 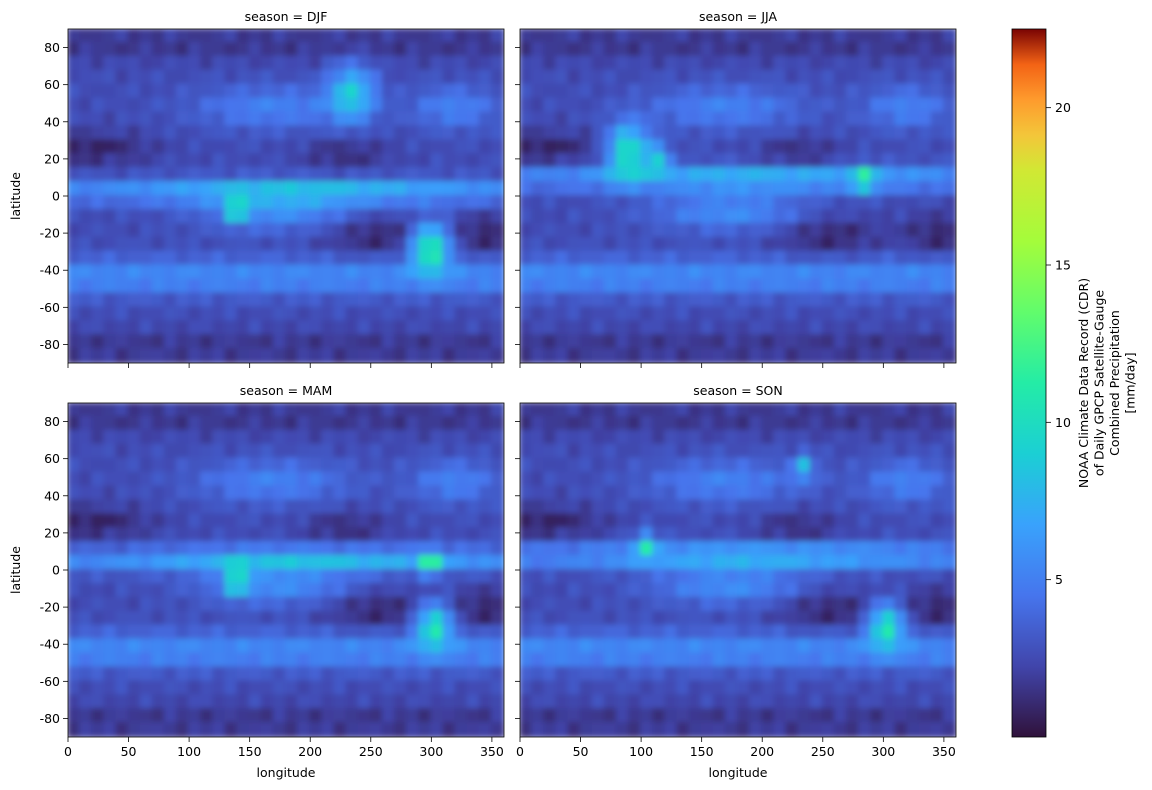 What do you see at coordinates (1130, 382) in the screenshot?
I see `colorbar-label-line: [mm/day]` at bounding box center [1130, 382].